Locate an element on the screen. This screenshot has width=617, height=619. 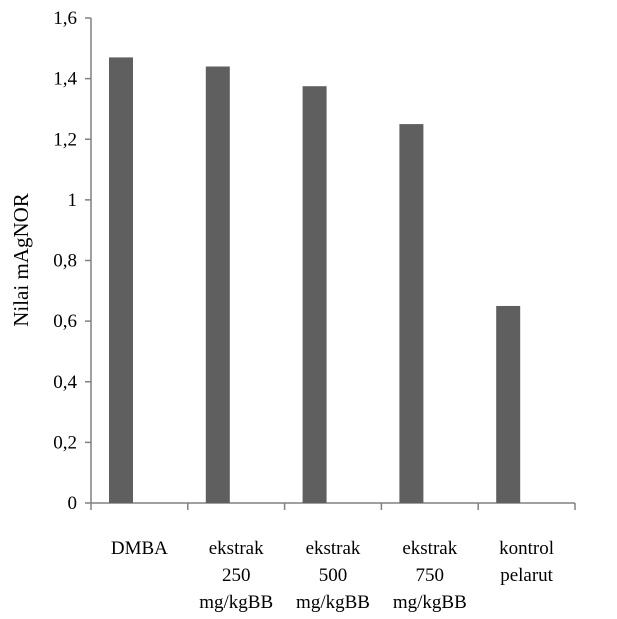
y-tick-label: 0,8 is located at coordinates (65, 261).